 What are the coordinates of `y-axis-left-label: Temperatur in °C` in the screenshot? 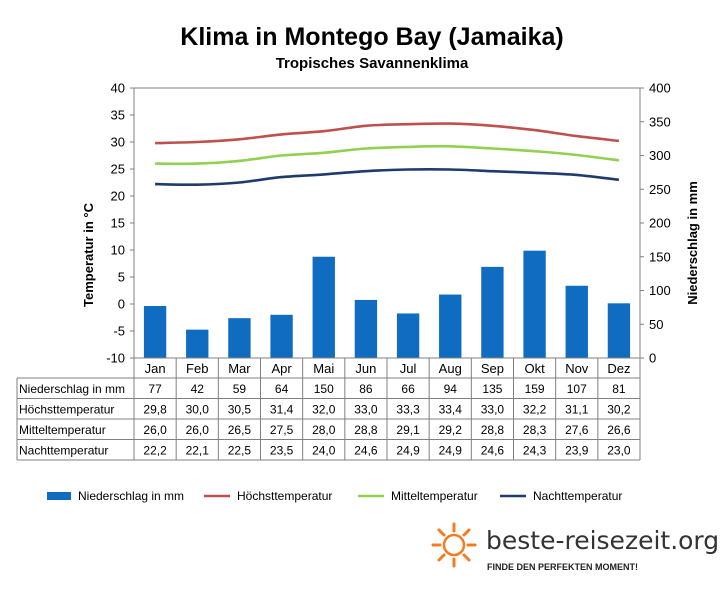 It's located at (88, 254).